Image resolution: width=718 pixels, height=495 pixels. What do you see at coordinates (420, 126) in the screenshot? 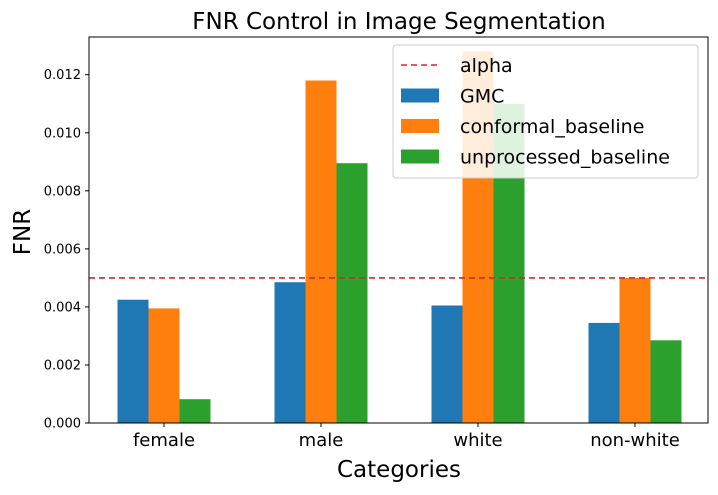
I see `legend-swatch-conformal_baseline` at bounding box center [420, 126].